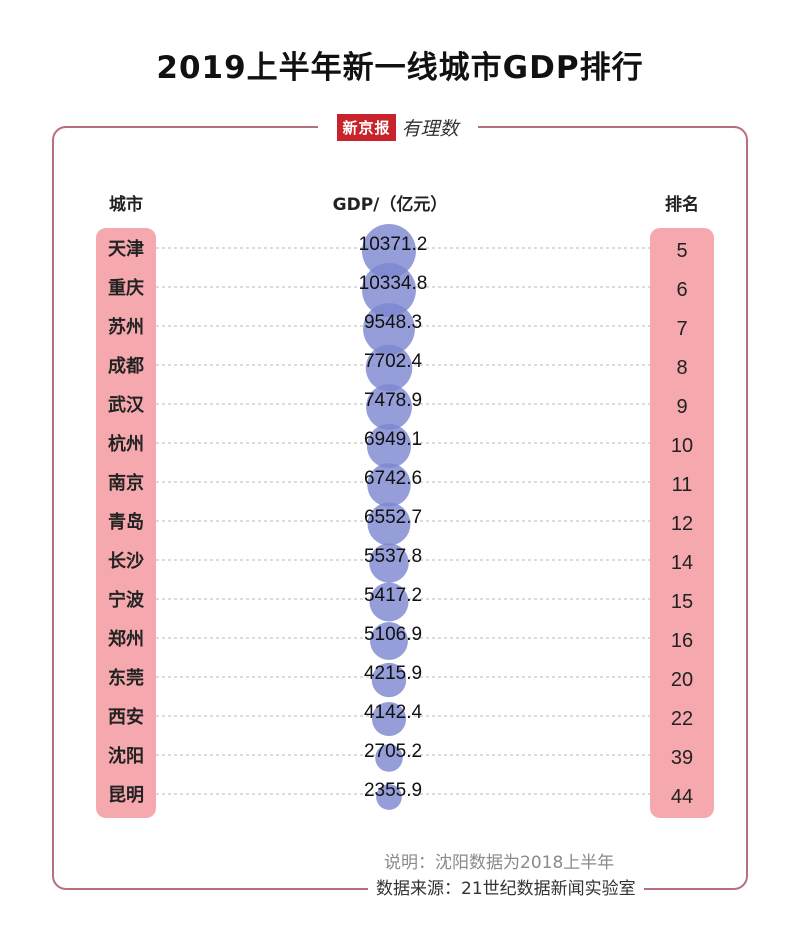 The width and height of the screenshot is (800, 930). Describe the element at coordinates (126, 205) in the screenshot. I see `header-city: 城市` at that location.